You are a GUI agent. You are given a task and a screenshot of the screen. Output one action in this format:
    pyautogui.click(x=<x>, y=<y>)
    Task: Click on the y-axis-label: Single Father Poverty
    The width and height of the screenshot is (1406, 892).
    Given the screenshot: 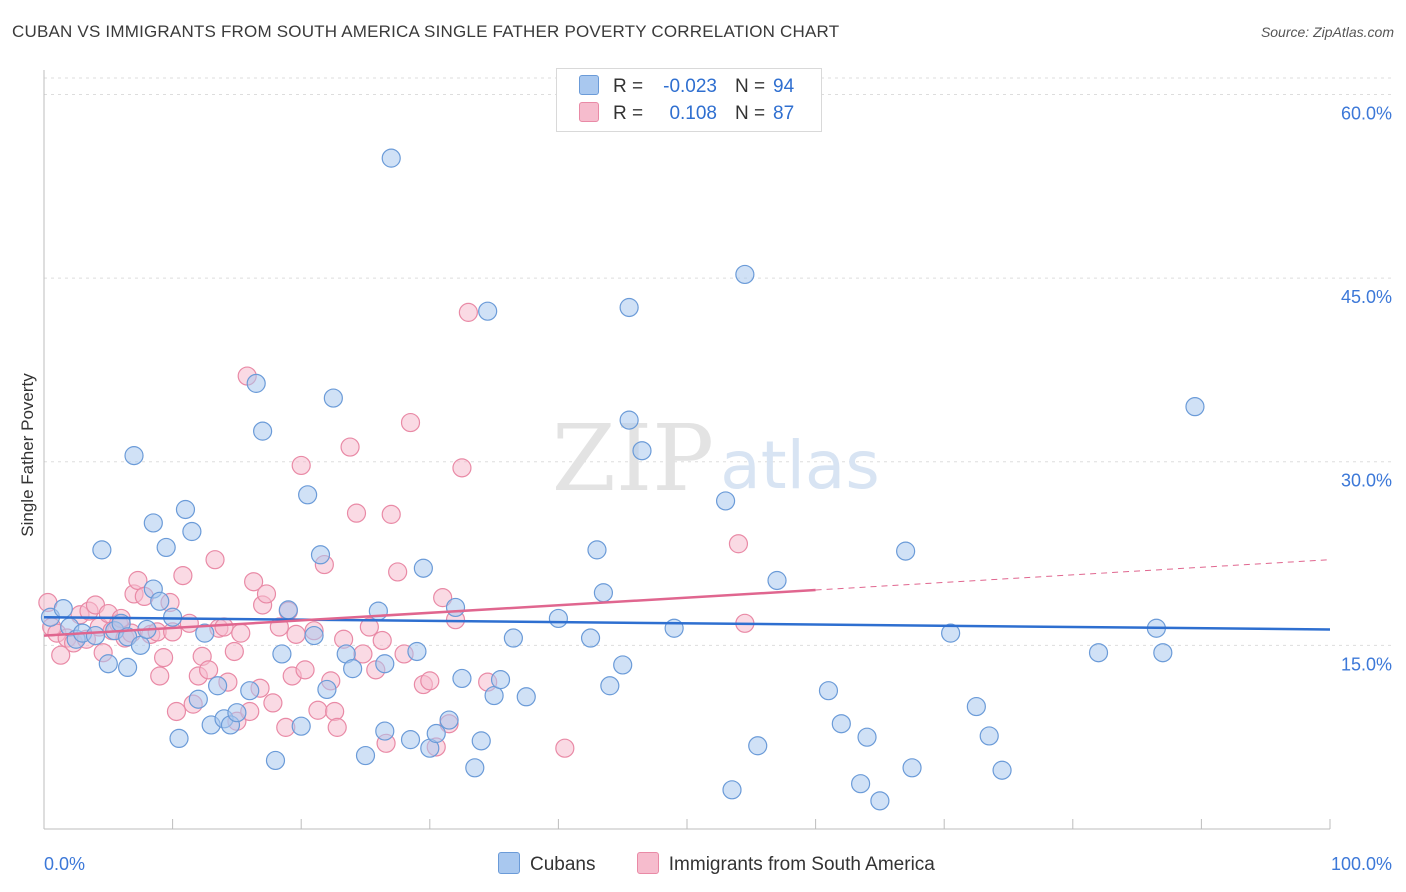 What is the action you would take?
    pyautogui.click(x=27, y=455)
    